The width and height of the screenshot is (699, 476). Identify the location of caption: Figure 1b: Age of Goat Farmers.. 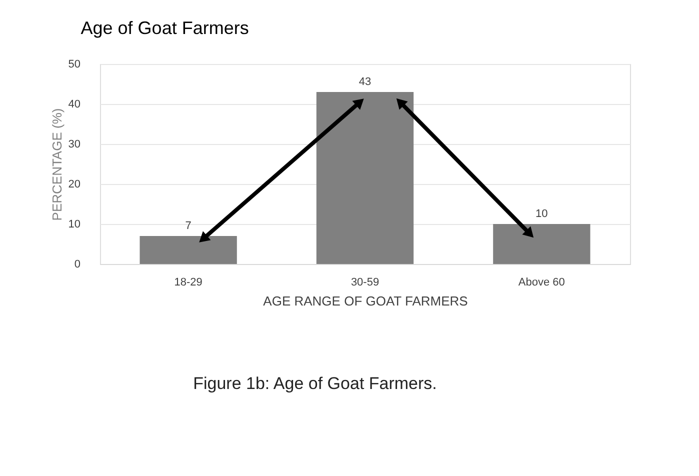
(315, 383).